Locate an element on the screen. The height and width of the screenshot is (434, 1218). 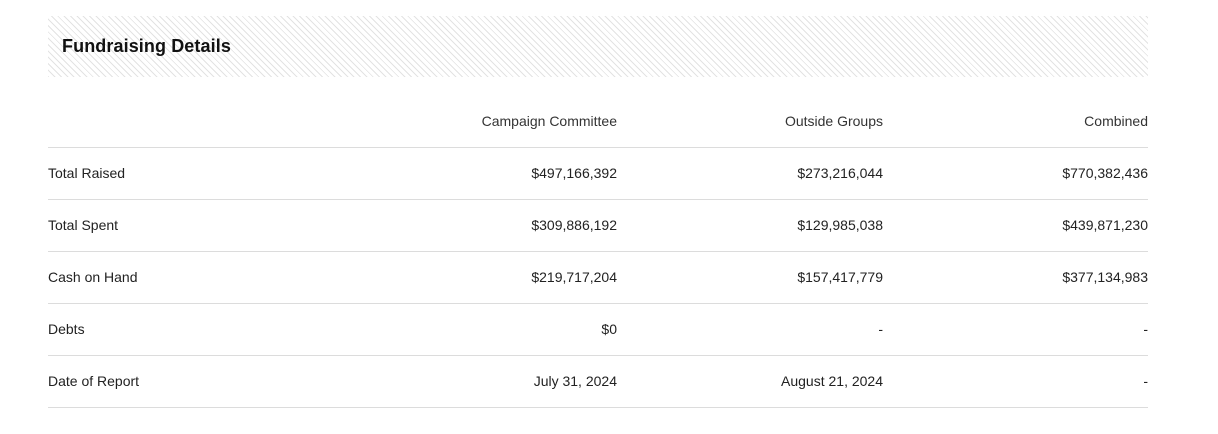
cell-combined: $439,871,230 is located at coordinates (1015, 225).